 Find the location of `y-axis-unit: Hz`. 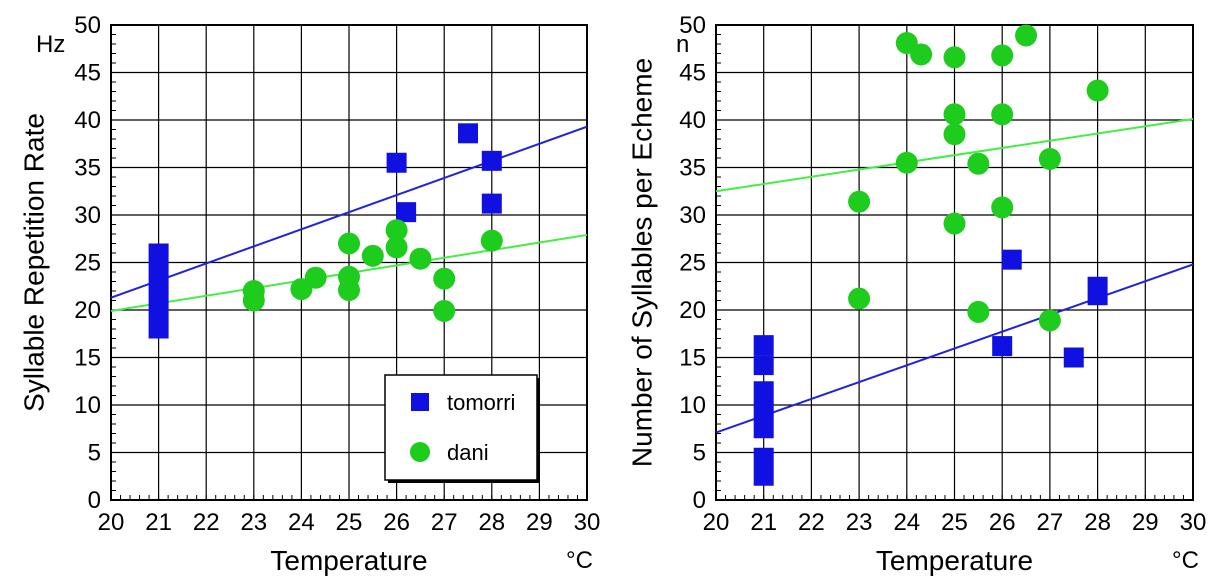

y-axis-unit: Hz is located at coordinates (50, 44).